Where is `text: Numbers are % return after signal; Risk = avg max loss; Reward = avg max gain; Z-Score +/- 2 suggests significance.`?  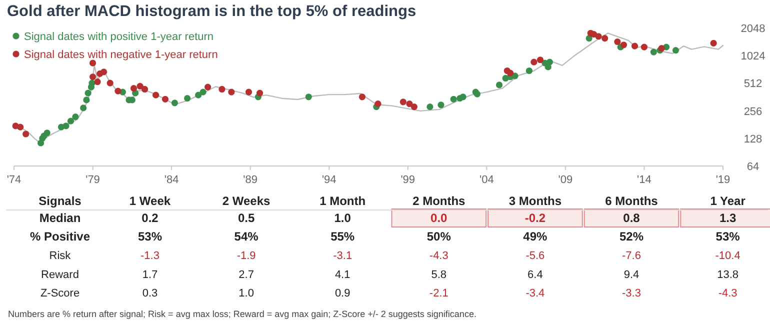 text: Numbers are % return after signal; Risk = avg max loss; Reward = avg max gain; Z-Score +/- 2 suggests significance. is located at coordinates (242, 314).